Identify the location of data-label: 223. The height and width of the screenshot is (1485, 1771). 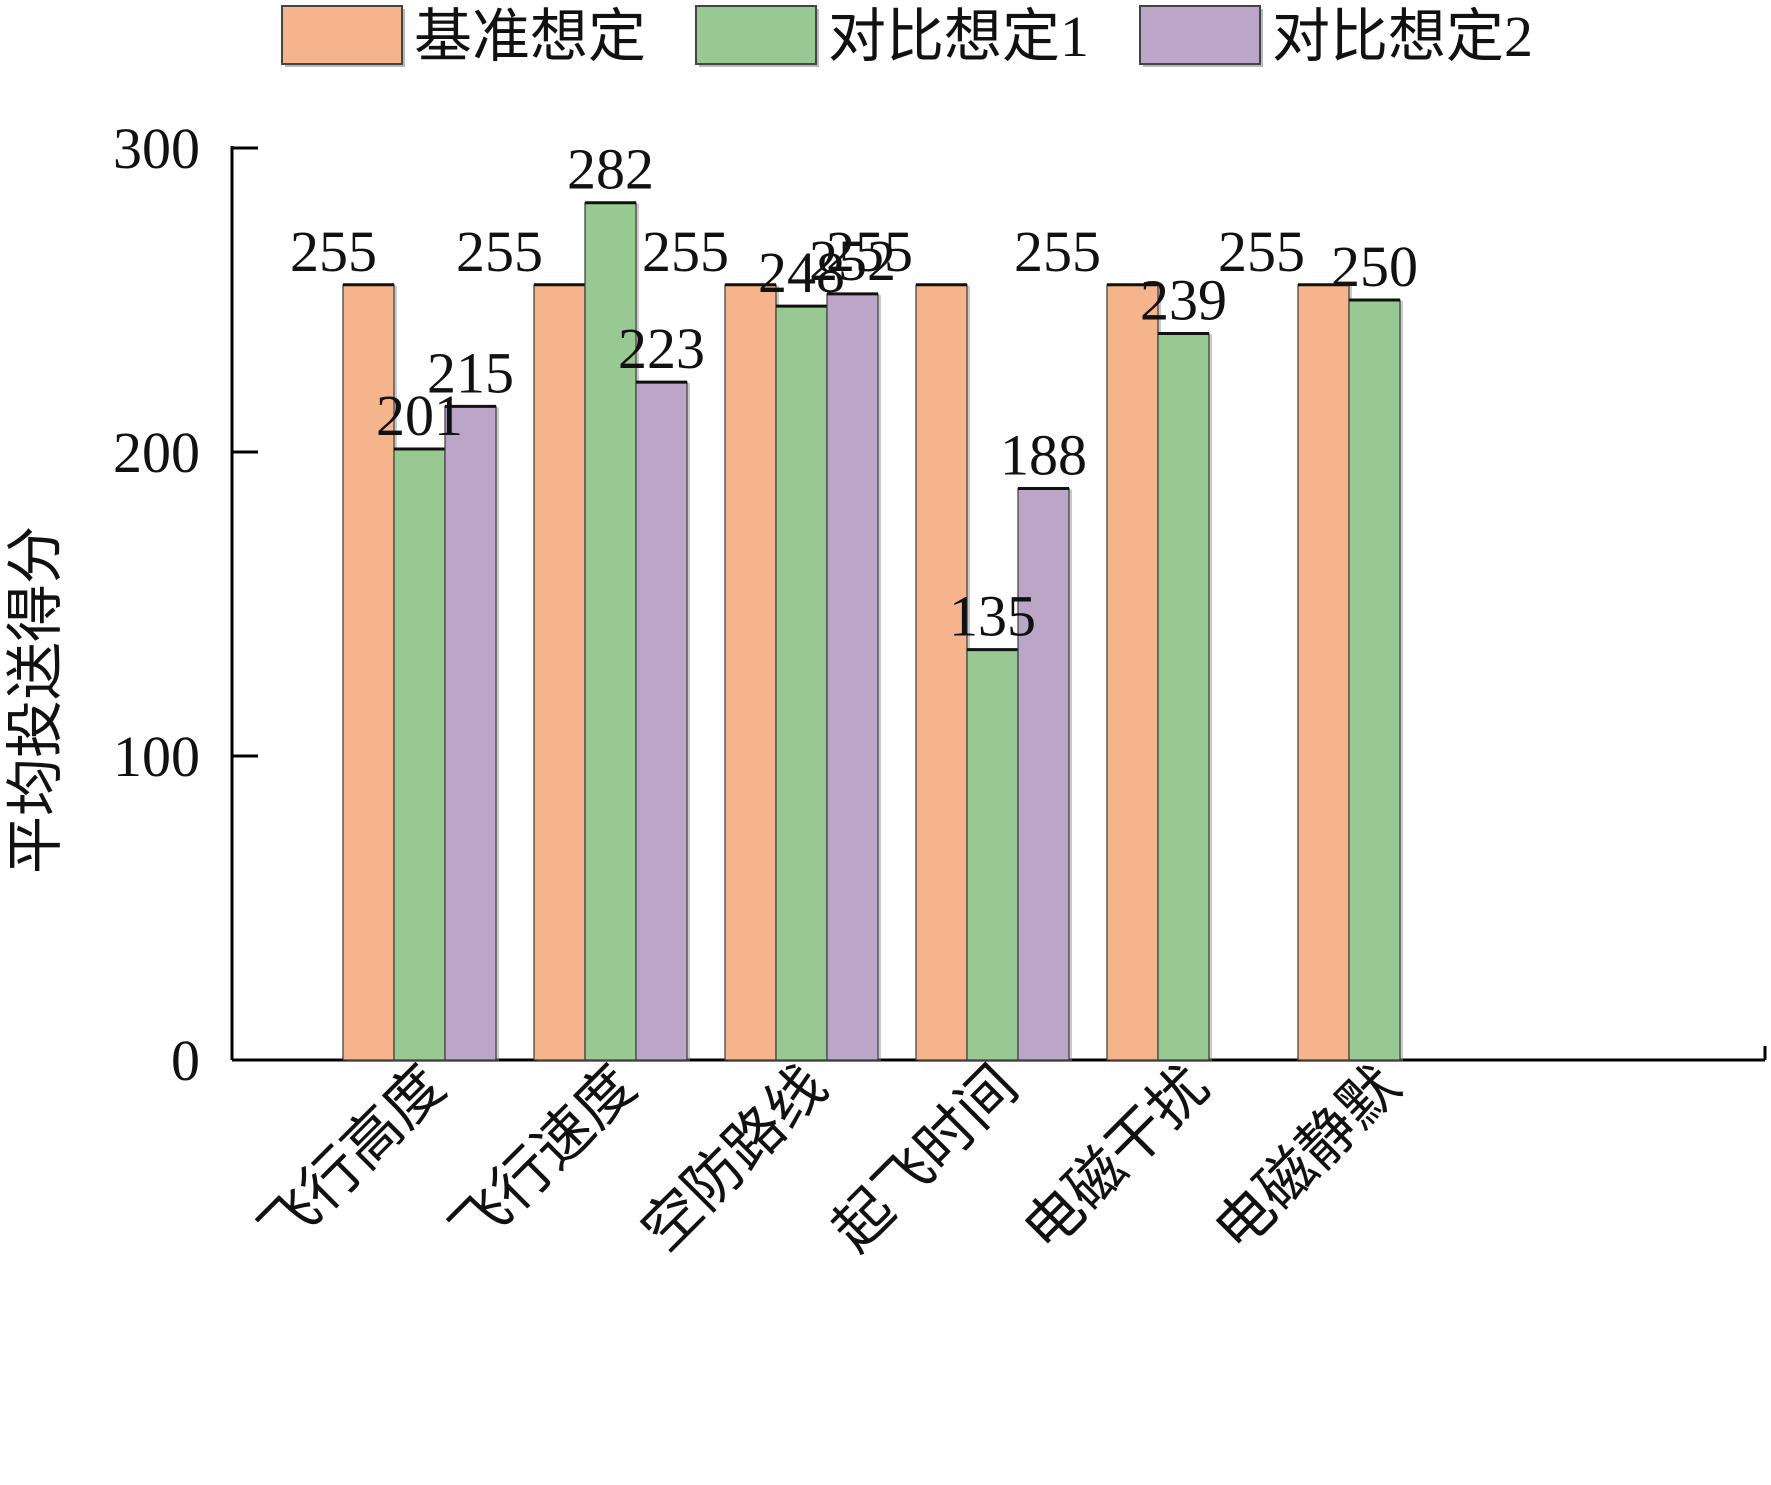
(661, 348).